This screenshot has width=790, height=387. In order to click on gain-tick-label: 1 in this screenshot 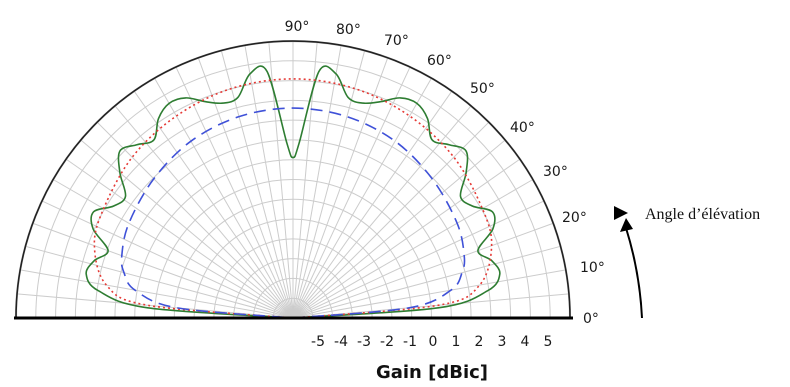, I will do `click(456, 342)`.